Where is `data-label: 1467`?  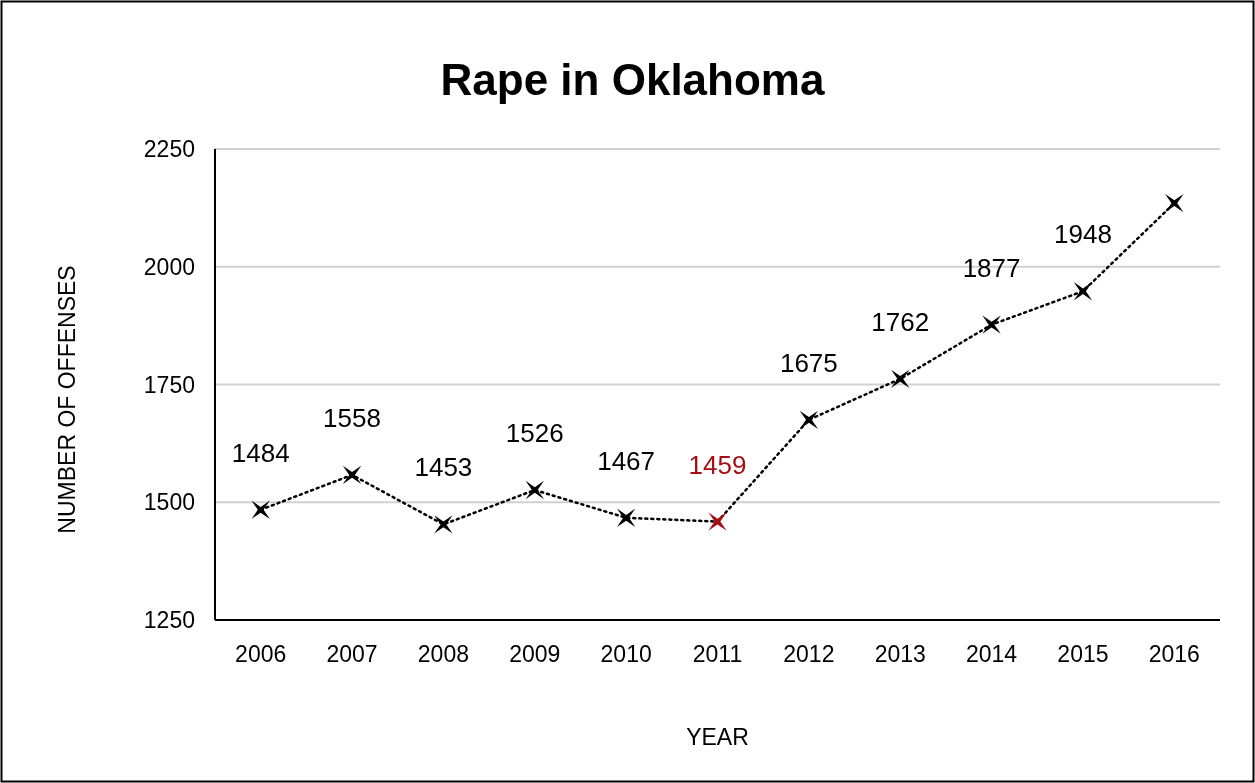
data-label: 1467 is located at coordinates (626, 460).